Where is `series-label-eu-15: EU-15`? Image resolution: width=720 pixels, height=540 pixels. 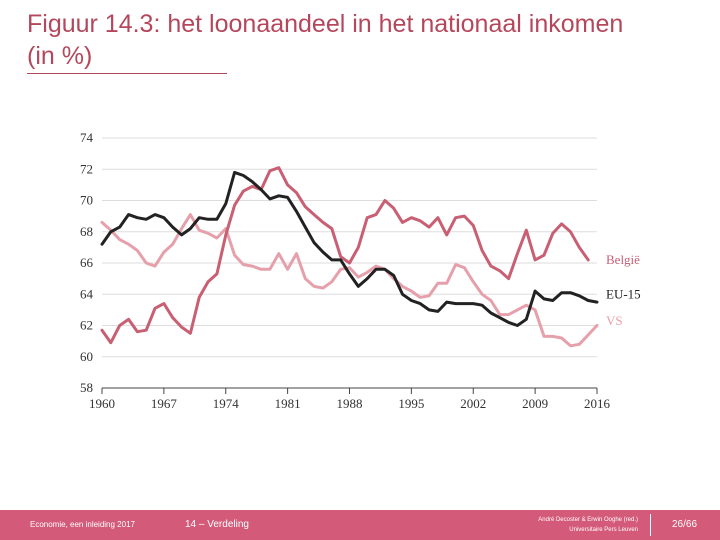 series-label-eu-15: EU-15 is located at coordinates (623, 293).